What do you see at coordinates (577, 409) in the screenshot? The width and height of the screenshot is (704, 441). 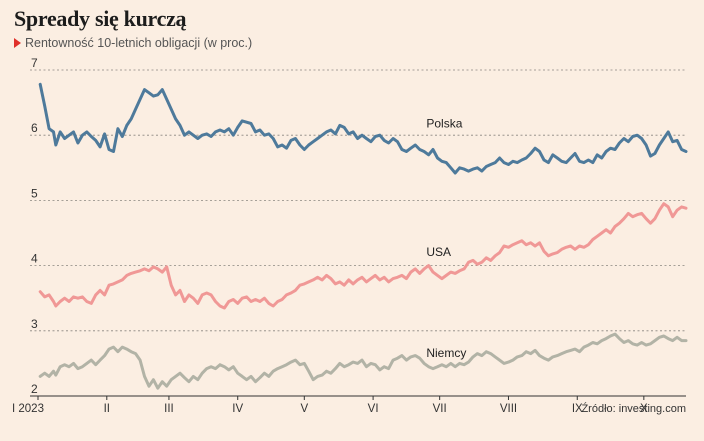 I see `x-tick-label: IX` at bounding box center [577, 409].